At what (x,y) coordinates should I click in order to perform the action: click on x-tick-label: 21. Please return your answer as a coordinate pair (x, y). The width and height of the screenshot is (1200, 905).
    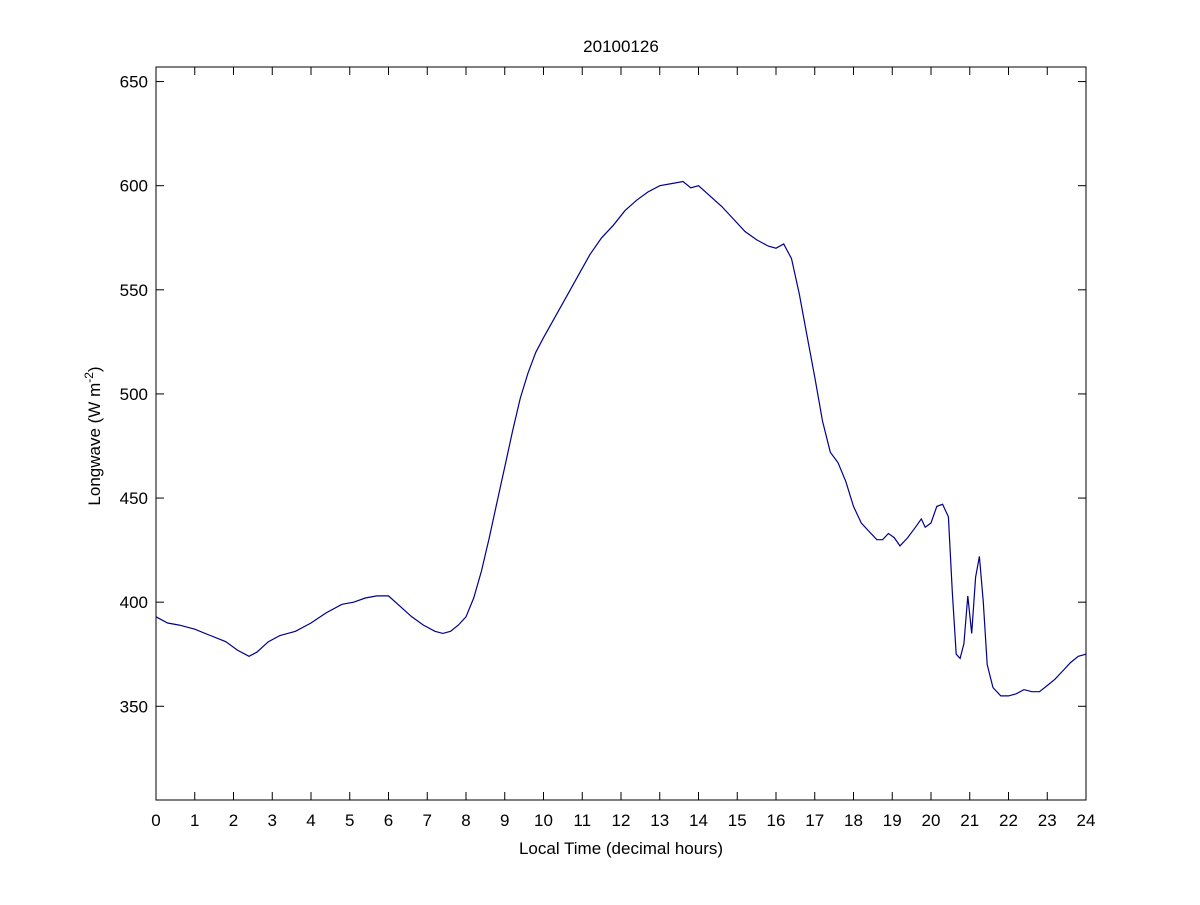
    Looking at the image, I should click on (969, 820).